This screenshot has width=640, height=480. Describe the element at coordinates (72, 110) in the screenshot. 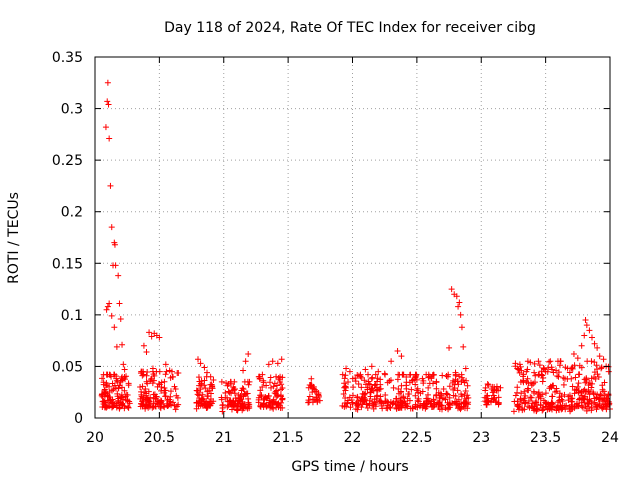

I see `y-tick-label: 0.3` at that location.